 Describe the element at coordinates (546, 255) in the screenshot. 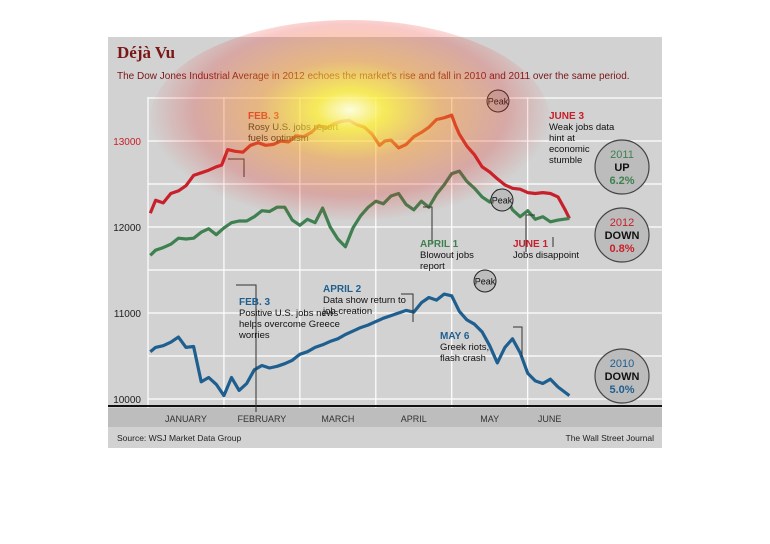

I see `annotation-note: Jobs disappoint` at that location.